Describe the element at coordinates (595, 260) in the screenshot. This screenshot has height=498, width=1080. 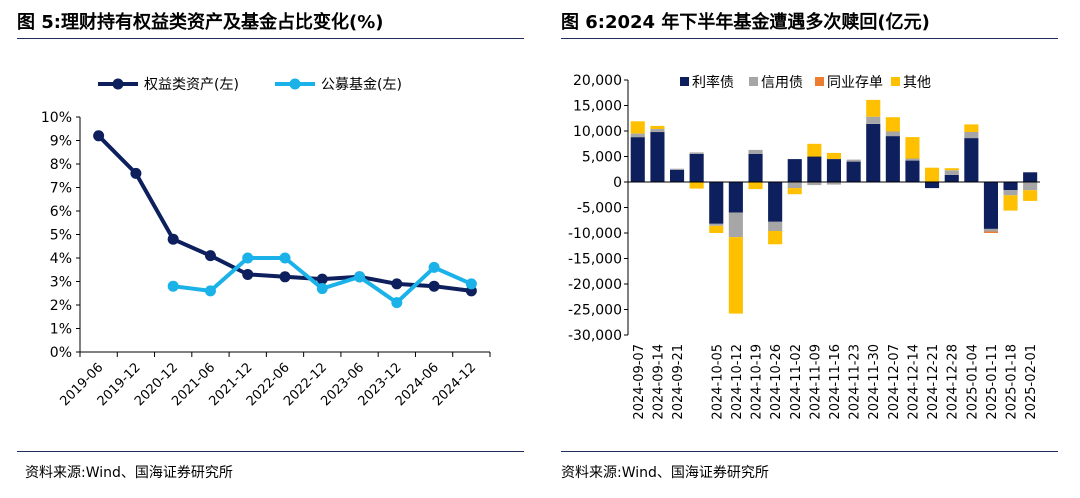
I see `right-y-tick-label: -15,000` at that location.